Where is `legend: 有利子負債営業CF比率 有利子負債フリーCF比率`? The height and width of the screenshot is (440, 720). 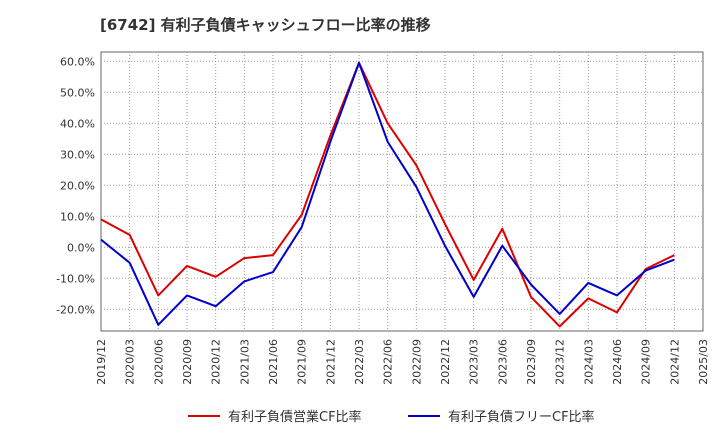 legend: 有利子負債営業CF比率 有利子負債フリーCF比率 is located at coordinates (391, 417).